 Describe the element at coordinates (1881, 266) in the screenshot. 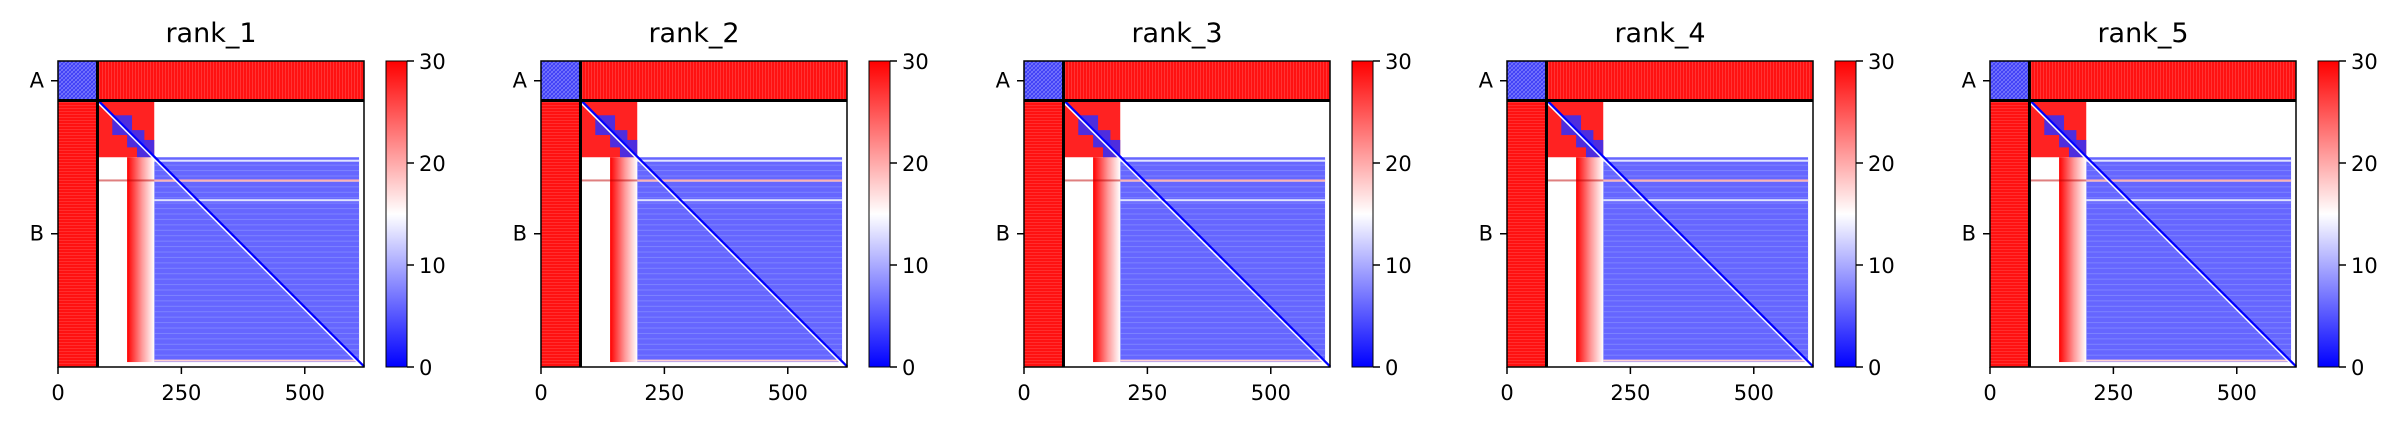

I see `colorbar-tick-label: 10` at that location.